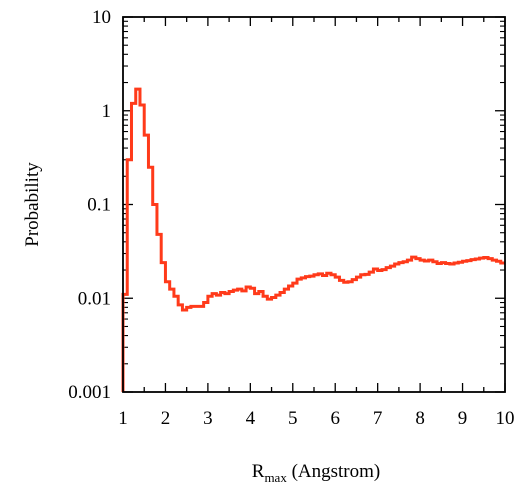 The width and height of the screenshot is (530, 491). Describe the element at coordinates (420, 418) in the screenshot. I see `x-tick-label: 8` at that location.